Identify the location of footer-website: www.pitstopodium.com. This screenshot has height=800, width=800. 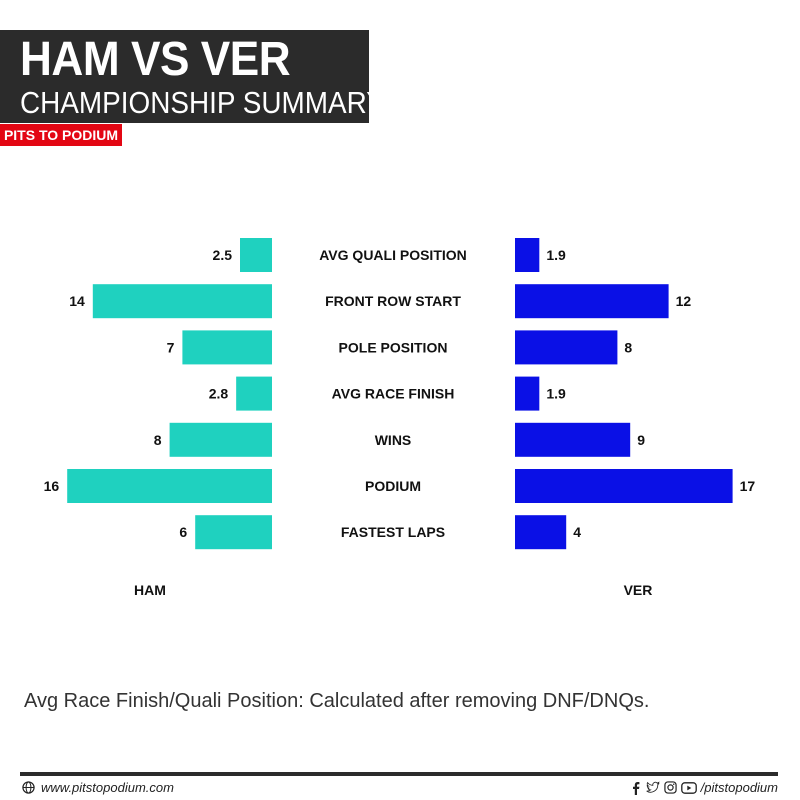
(98, 787).